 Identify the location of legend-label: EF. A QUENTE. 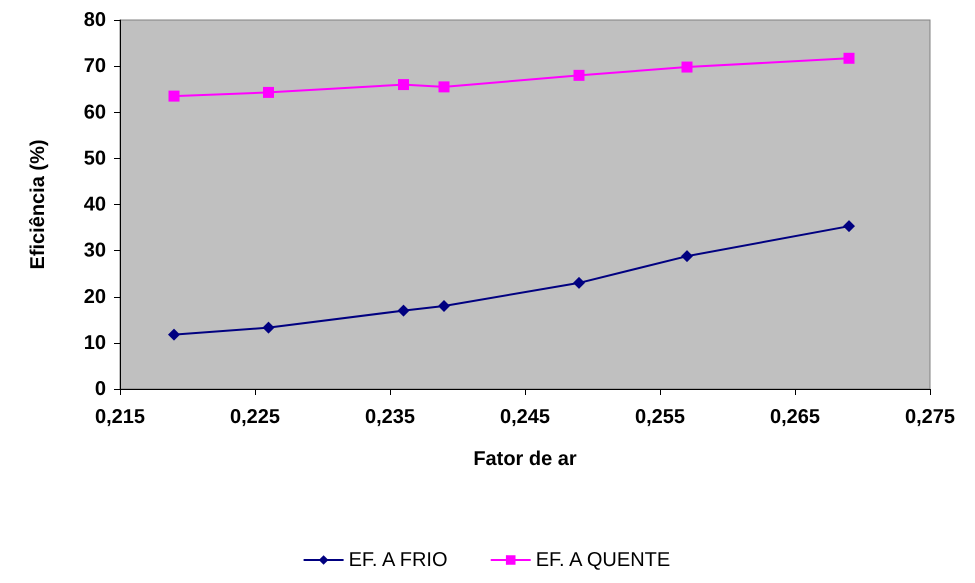
(603, 560).